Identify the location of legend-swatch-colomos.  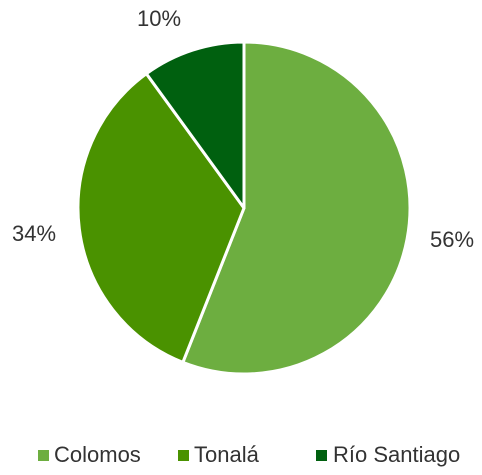
(43, 455).